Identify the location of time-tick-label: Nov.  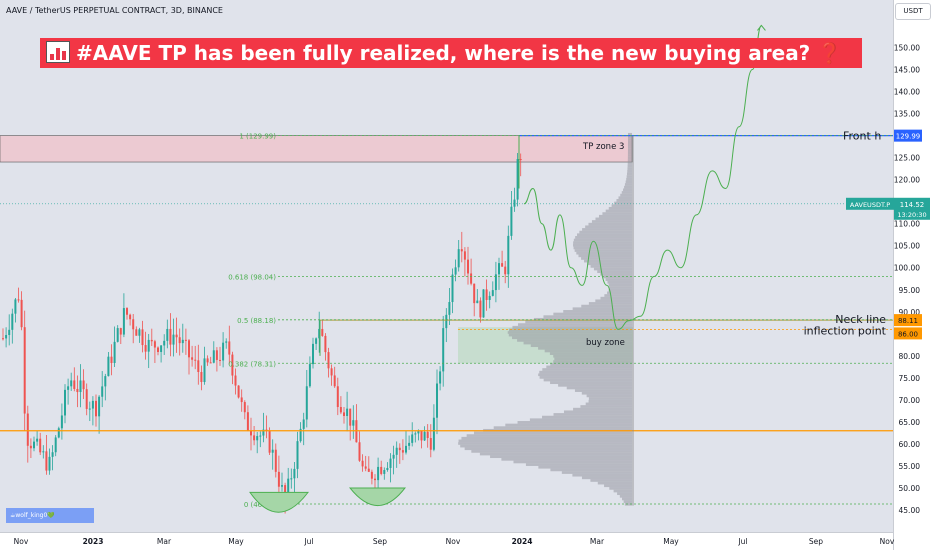
(453, 541).